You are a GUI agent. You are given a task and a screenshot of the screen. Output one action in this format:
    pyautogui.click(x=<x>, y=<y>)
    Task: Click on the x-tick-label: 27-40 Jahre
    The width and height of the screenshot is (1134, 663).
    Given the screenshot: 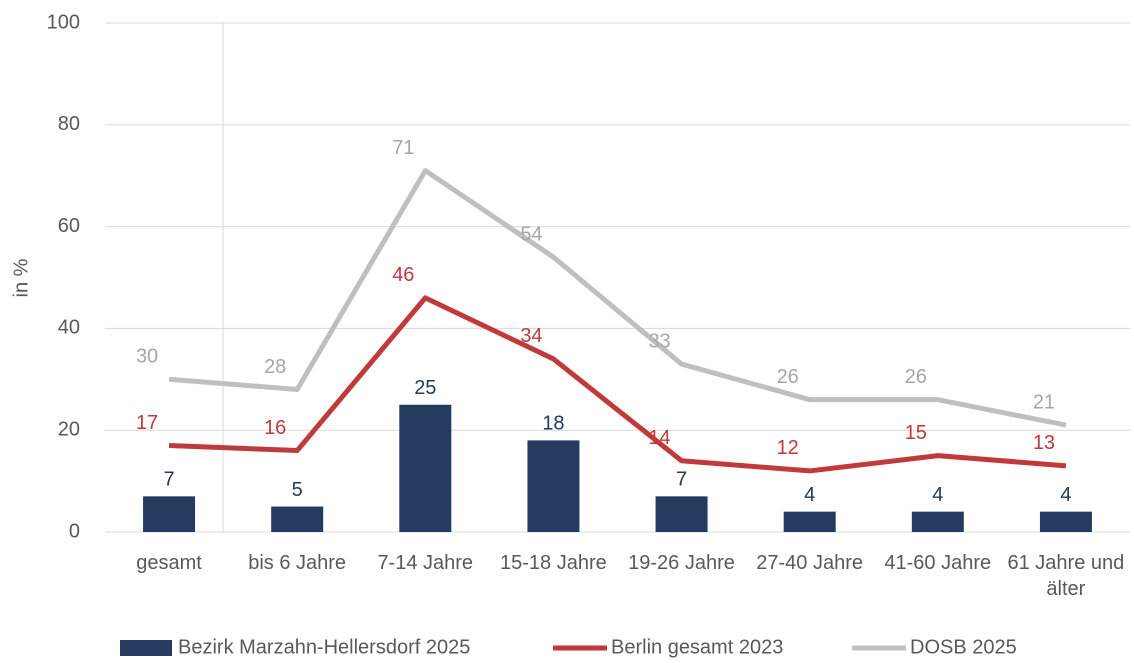 What is the action you would take?
    pyautogui.click(x=809, y=563)
    